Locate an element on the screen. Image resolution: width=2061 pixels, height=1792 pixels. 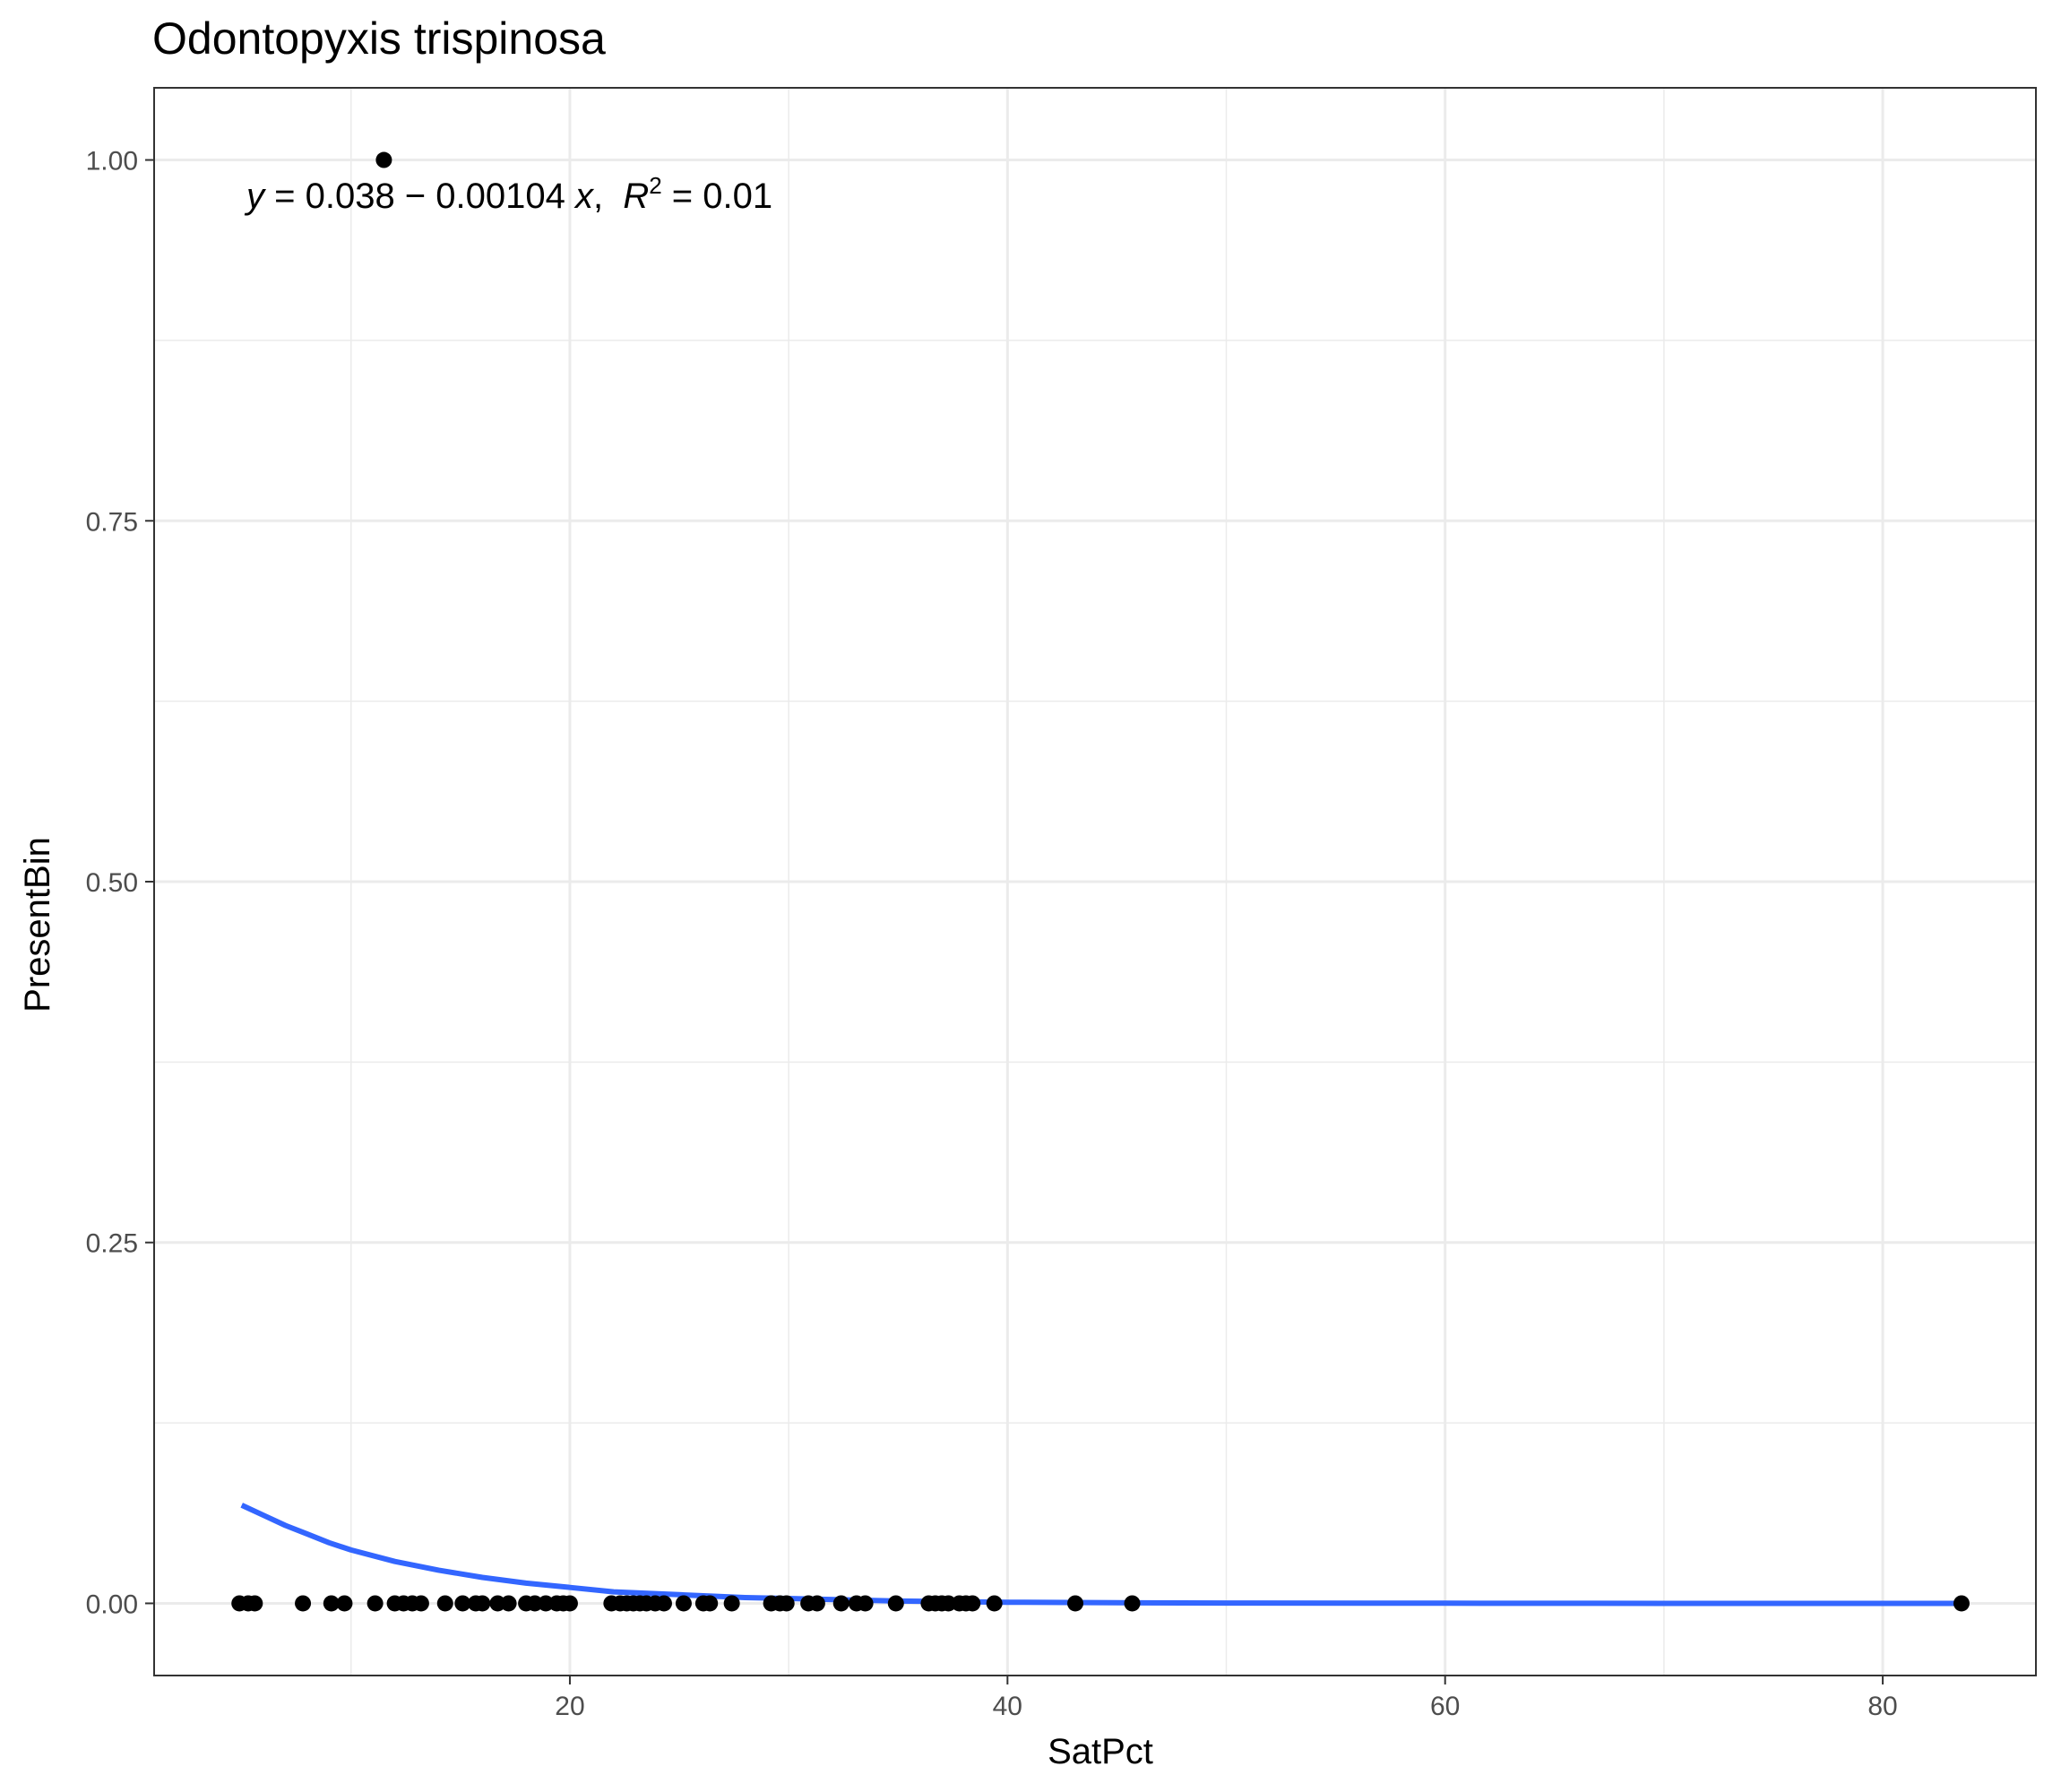
x-axis-title: SatPct is located at coordinates (1100, 1751).